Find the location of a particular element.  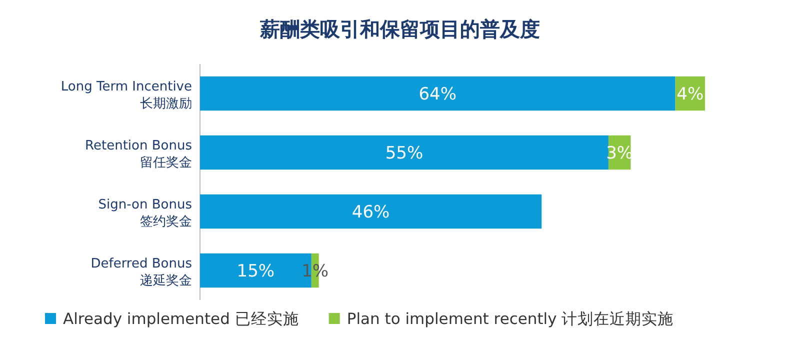

data-label: 1% is located at coordinates (315, 272).